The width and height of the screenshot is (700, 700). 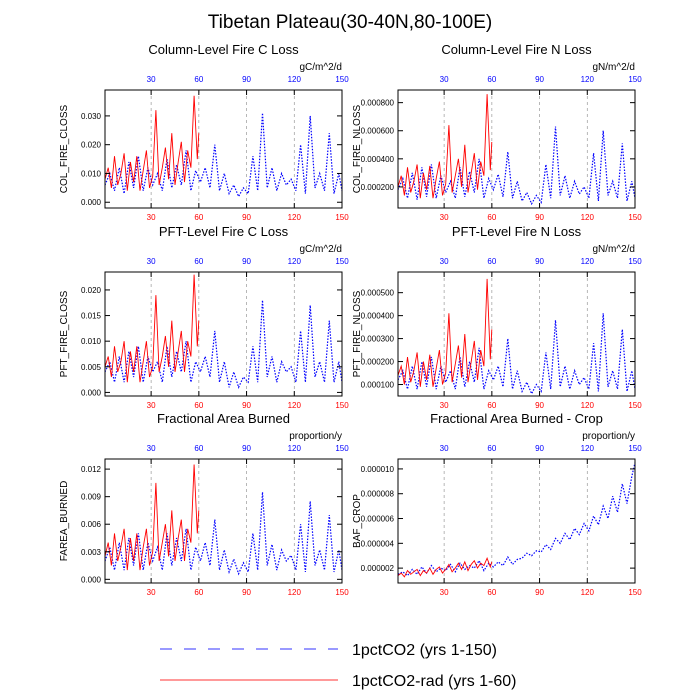 I want to click on y-axis-label: COL_FIRE_NLOSS, so click(x=357, y=148).